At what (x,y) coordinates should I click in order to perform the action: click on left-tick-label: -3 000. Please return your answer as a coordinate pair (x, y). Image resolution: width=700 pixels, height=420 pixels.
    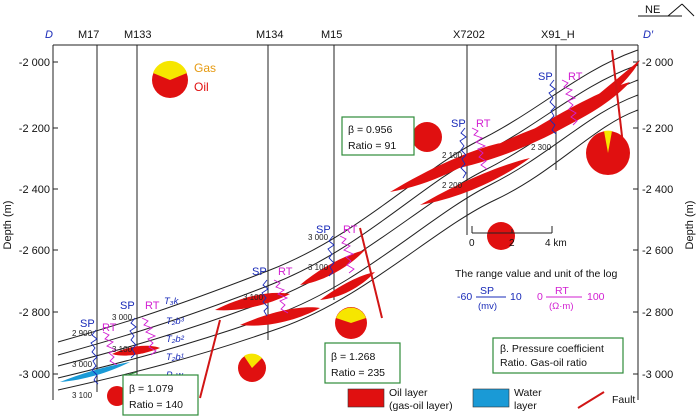
    Looking at the image, I should click on (34, 375).